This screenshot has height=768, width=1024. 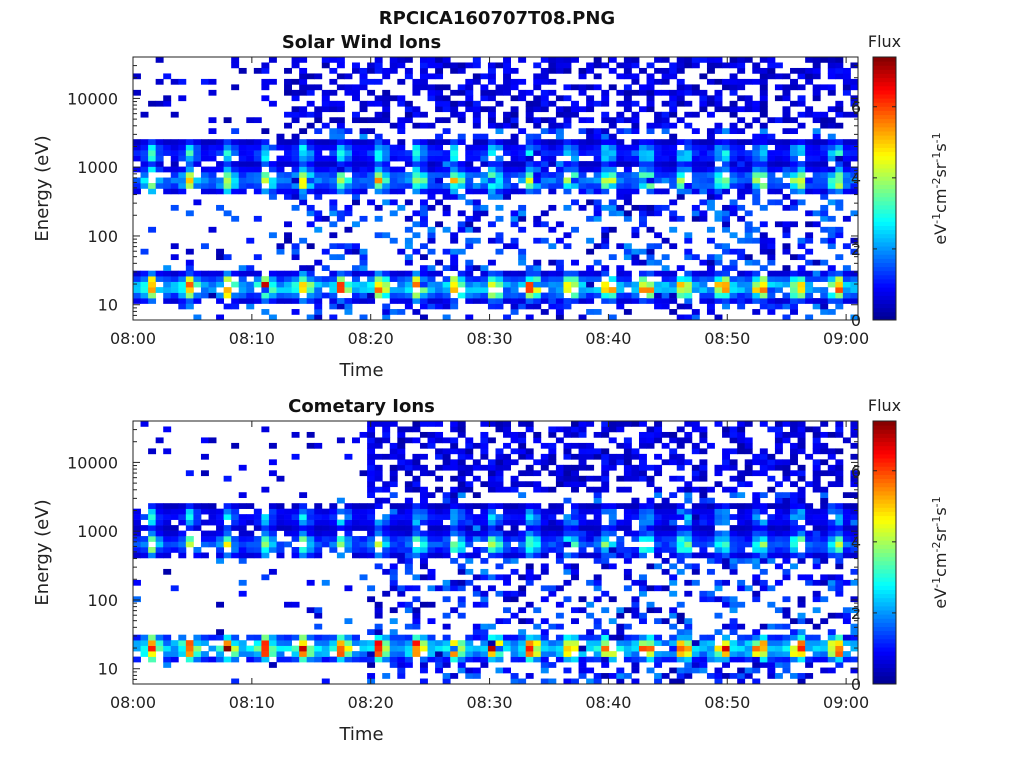 What do you see at coordinates (108, 305) in the screenshot?
I see `y-tick-label: 10` at bounding box center [108, 305].